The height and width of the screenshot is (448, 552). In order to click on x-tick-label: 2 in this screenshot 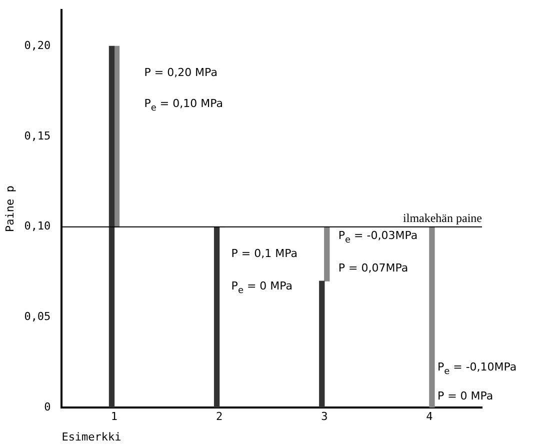, I will do `click(219, 417)`.